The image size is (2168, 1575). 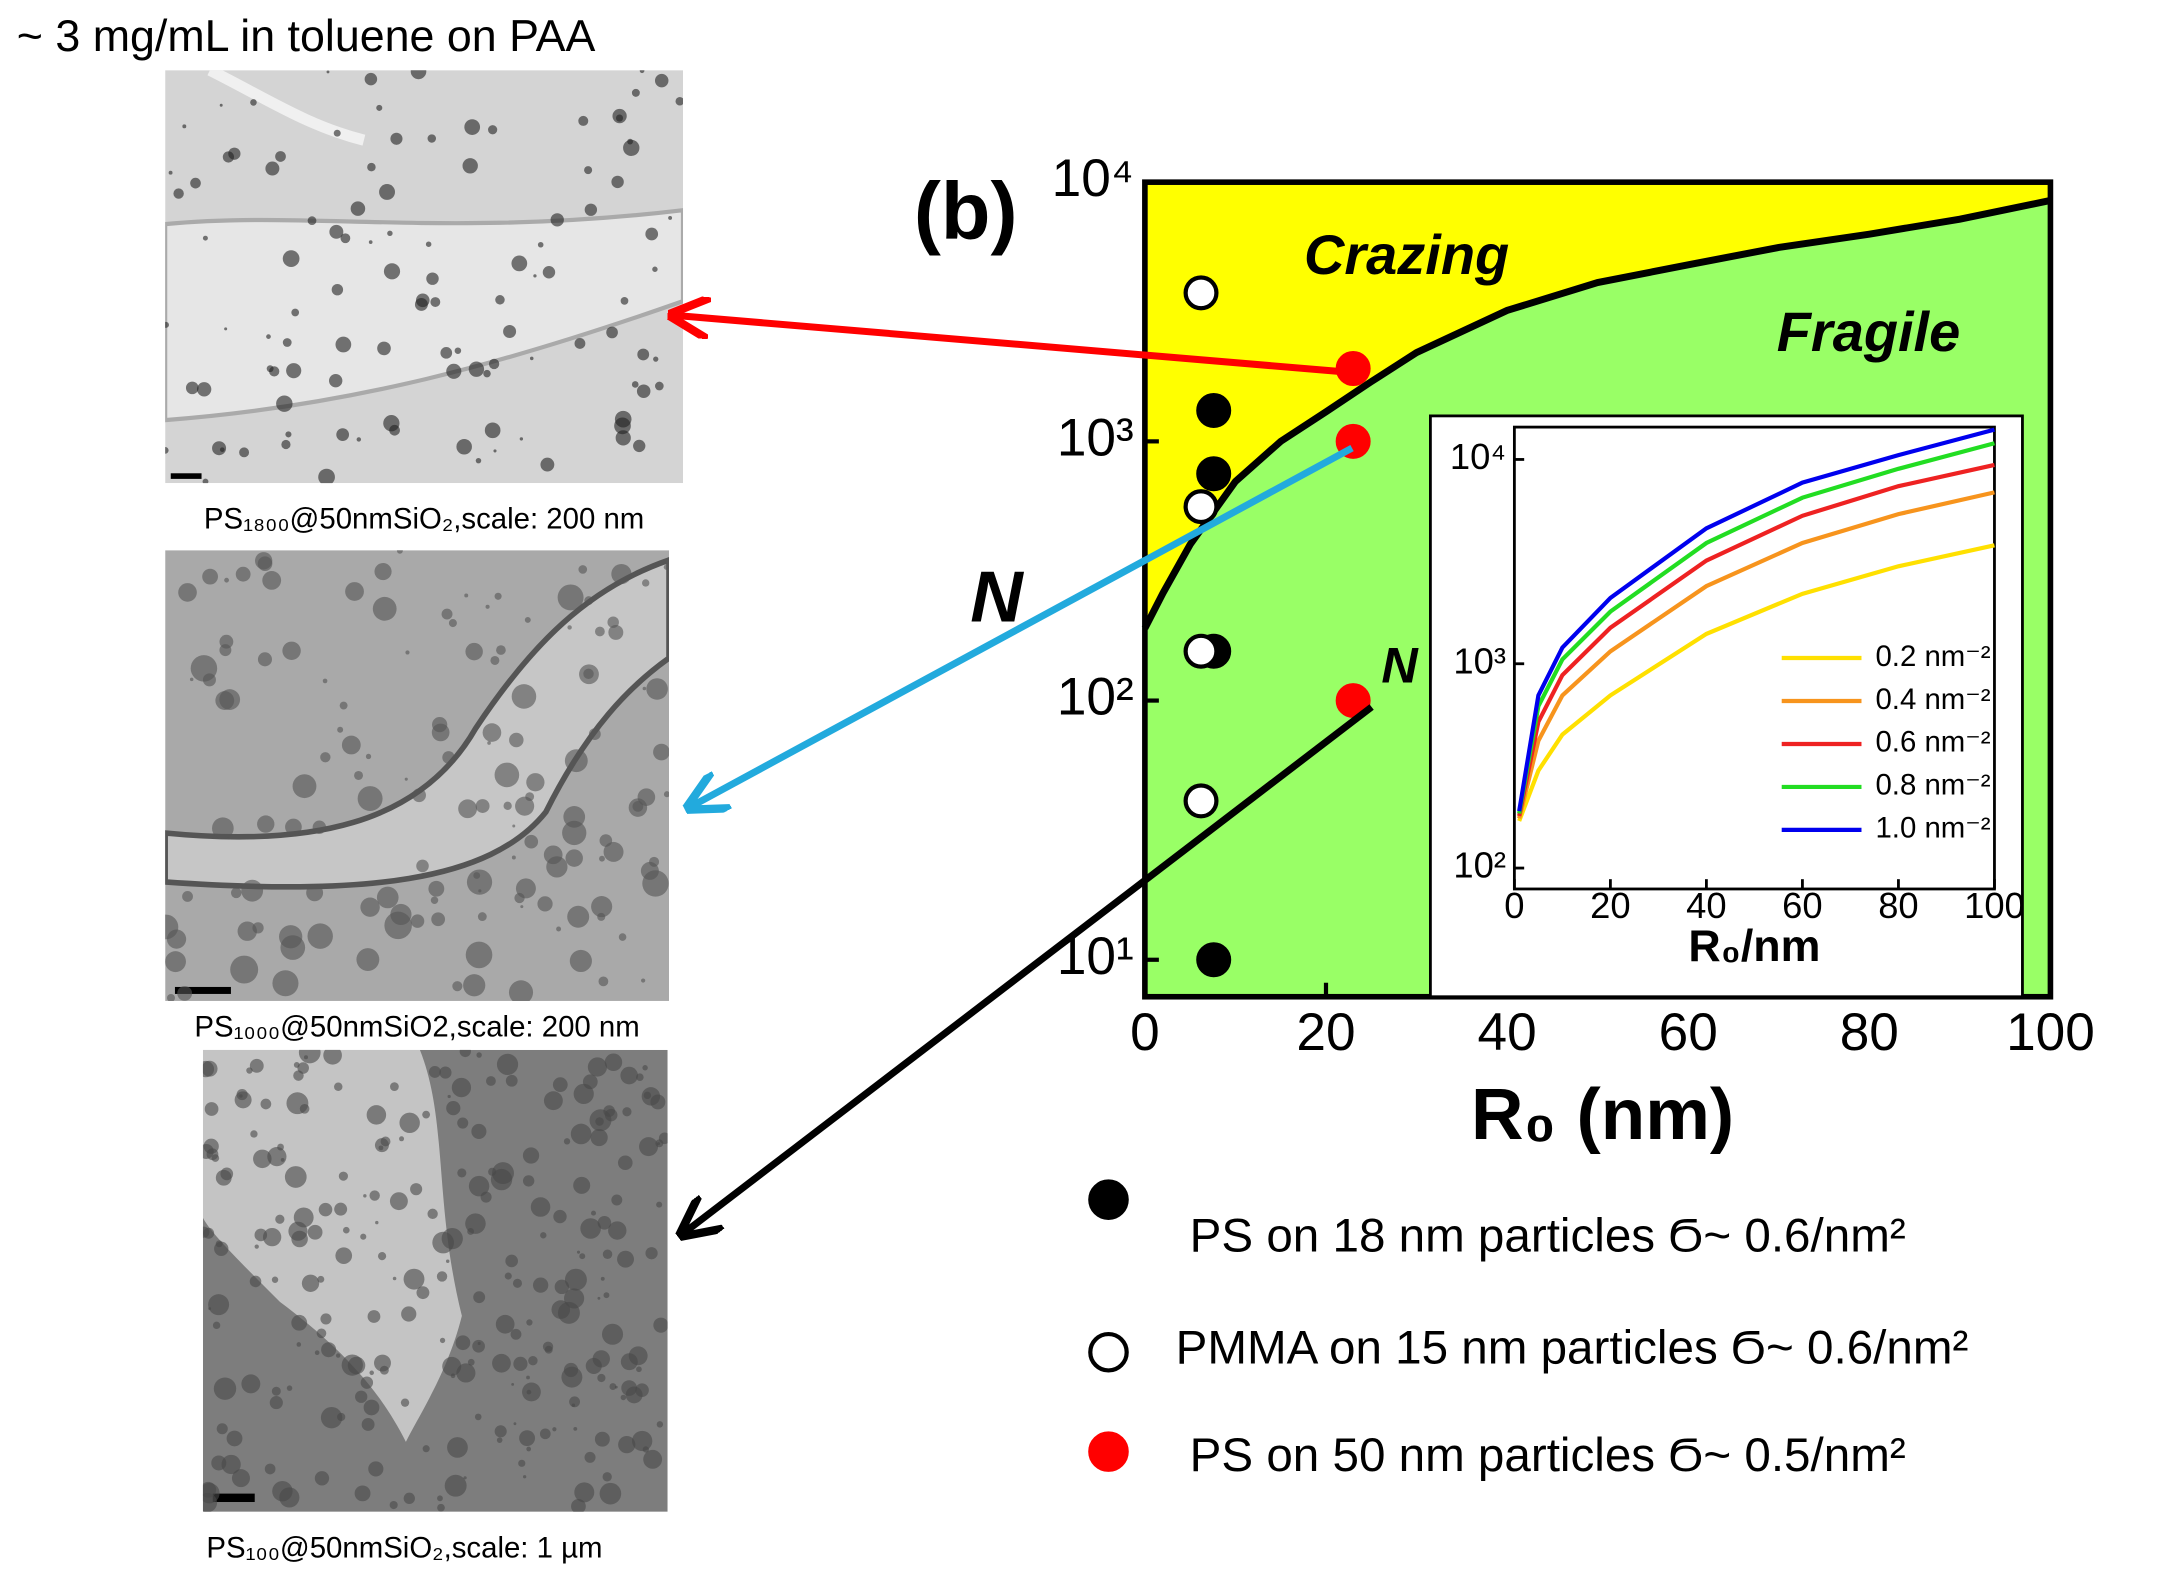 What do you see at coordinates (1479, 660) in the screenshot?
I see `y-tick-label: 10³` at bounding box center [1479, 660].